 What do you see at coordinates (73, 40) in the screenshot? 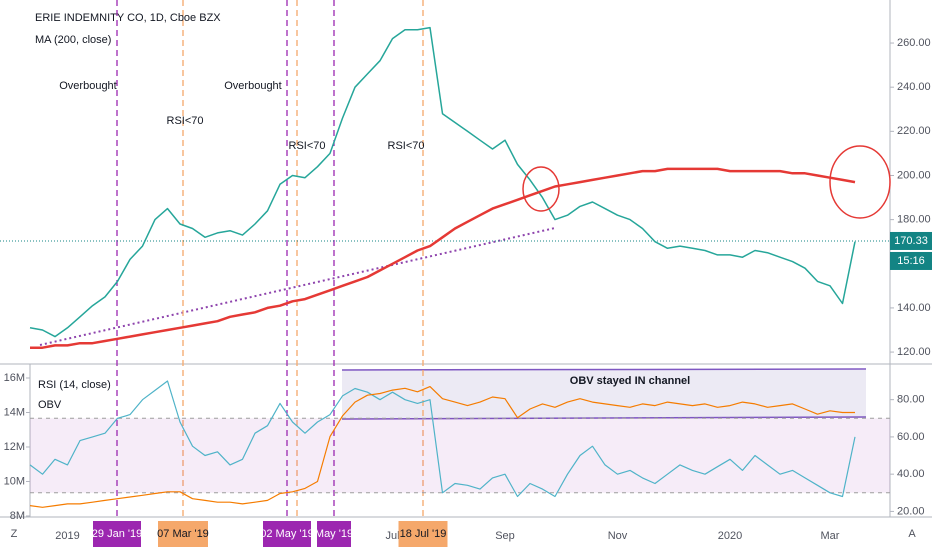
I see `ma-legend: MA (200, close)` at bounding box center [73, 40].